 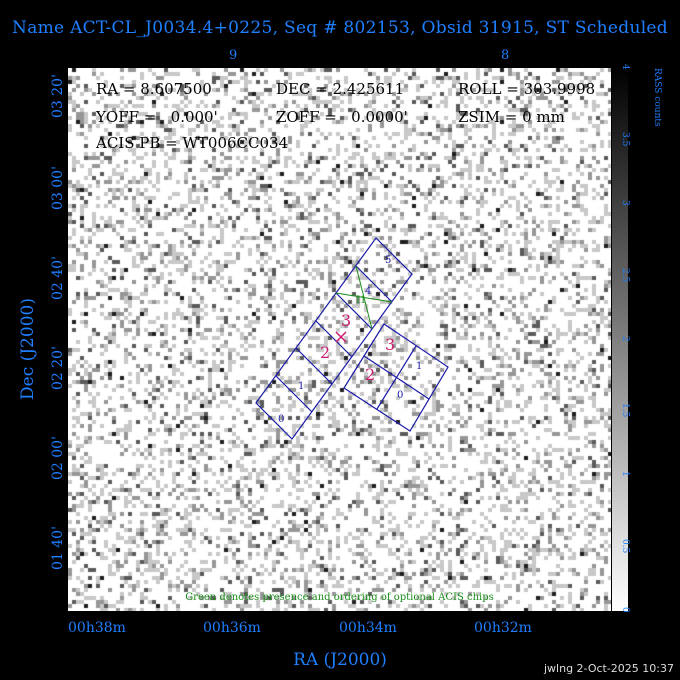 What do you see at coordinates (527, 89) in the screenshot?
I see `info-roll: ROLL = 303.9998` at bounding box center [527, 89].